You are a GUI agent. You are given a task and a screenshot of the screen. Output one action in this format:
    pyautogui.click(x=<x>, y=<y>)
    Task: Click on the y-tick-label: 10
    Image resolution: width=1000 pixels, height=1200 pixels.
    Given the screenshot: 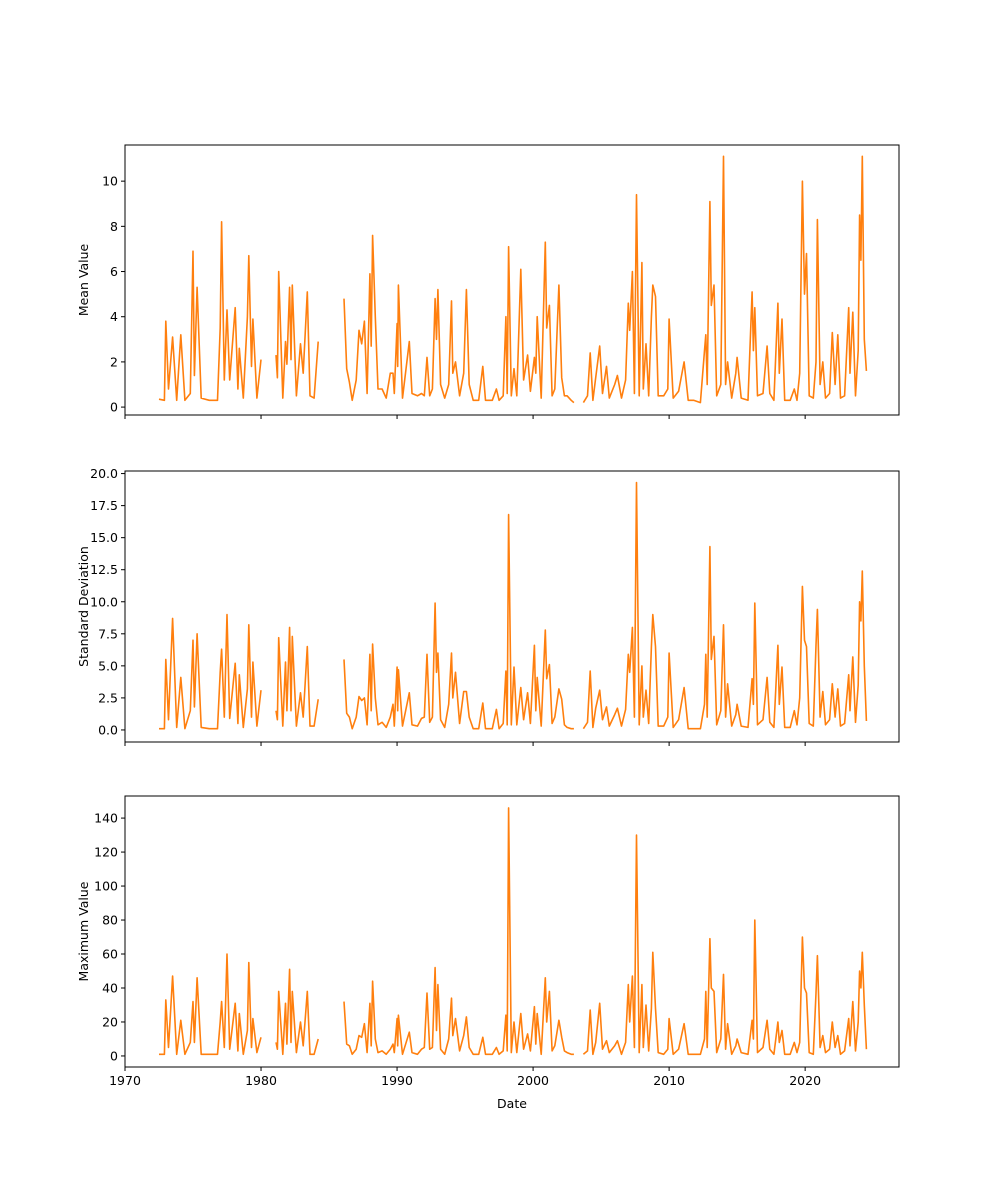 What is the action you would take?
    pyautogui.click(x=110, y=181)
    